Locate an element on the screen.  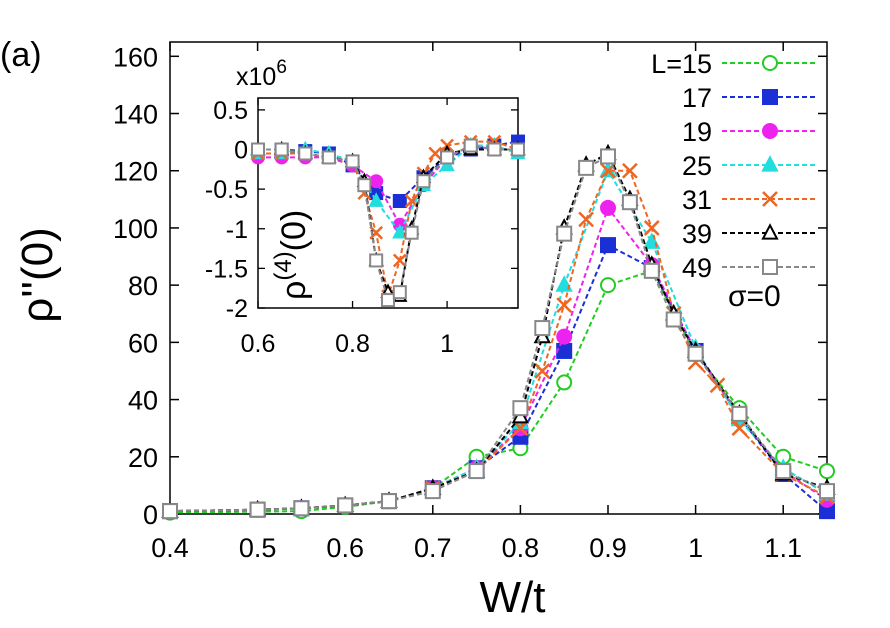
inset-y-axis-label: ρ(4)(0) is located at coordinates (291, 255).